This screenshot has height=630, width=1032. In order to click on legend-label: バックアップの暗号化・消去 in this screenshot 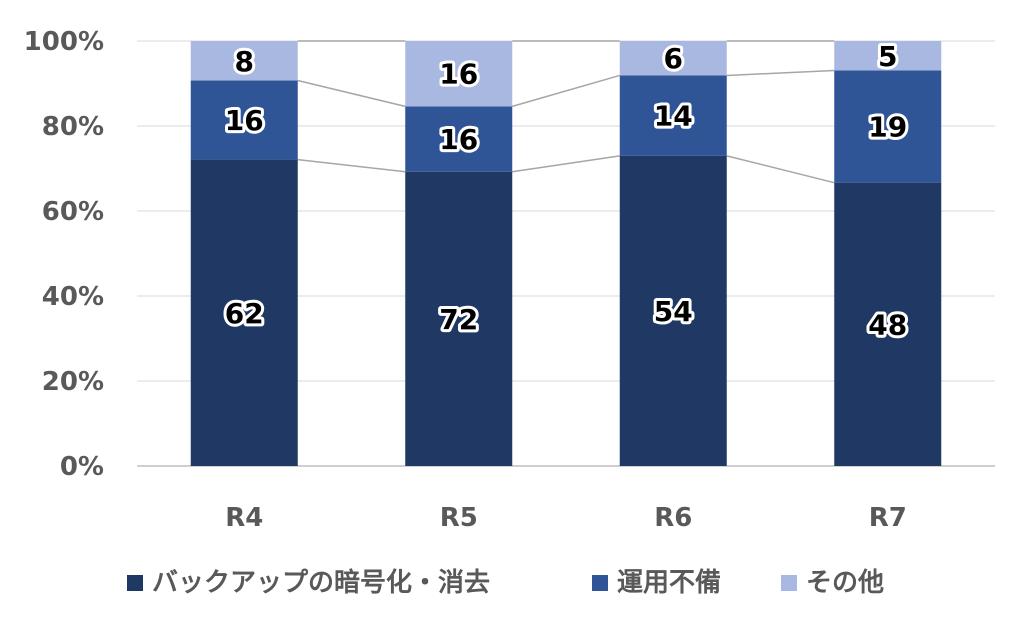, I will do `click(321, 583)`.